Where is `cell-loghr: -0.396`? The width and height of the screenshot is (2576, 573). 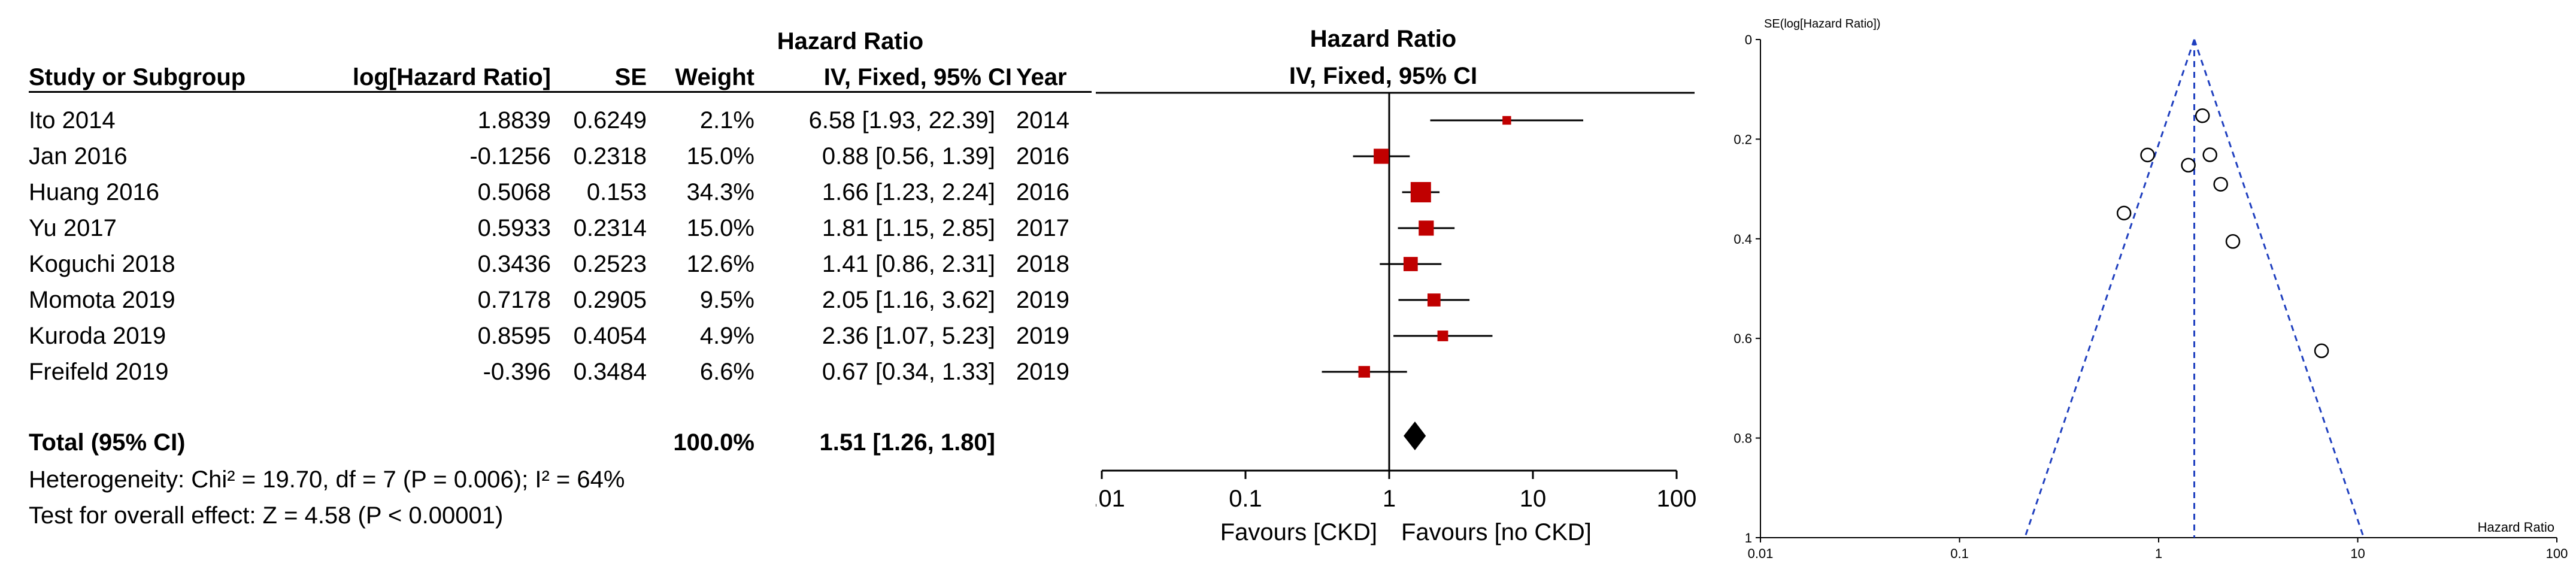 cell-loghr: -0.396 is located at coordinates (517, 372).